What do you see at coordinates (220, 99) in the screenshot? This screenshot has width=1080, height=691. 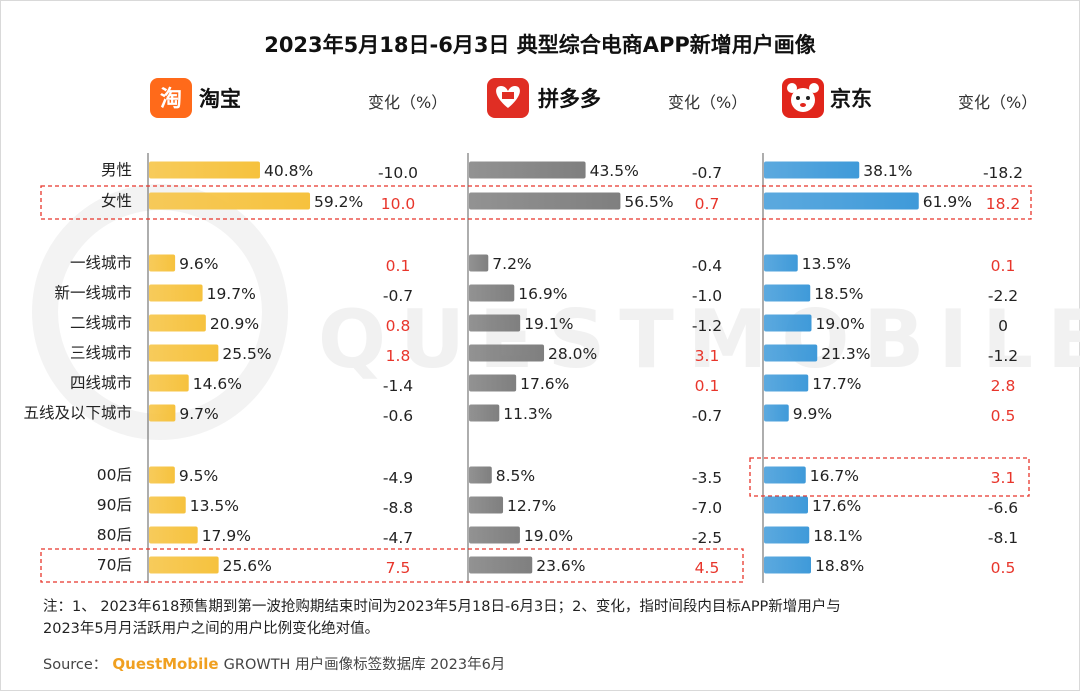 I see `brand-taobao: 淘宝` at bounding box center [220, 99].